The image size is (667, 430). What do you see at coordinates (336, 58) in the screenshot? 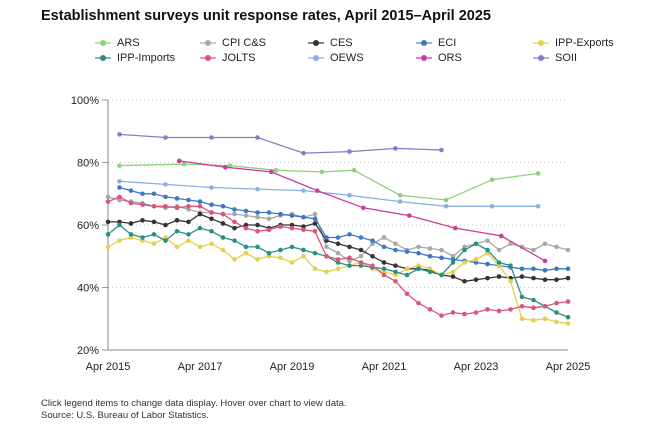
I see `legend-item-oews: OEWS` at bounding box center [336, 58].